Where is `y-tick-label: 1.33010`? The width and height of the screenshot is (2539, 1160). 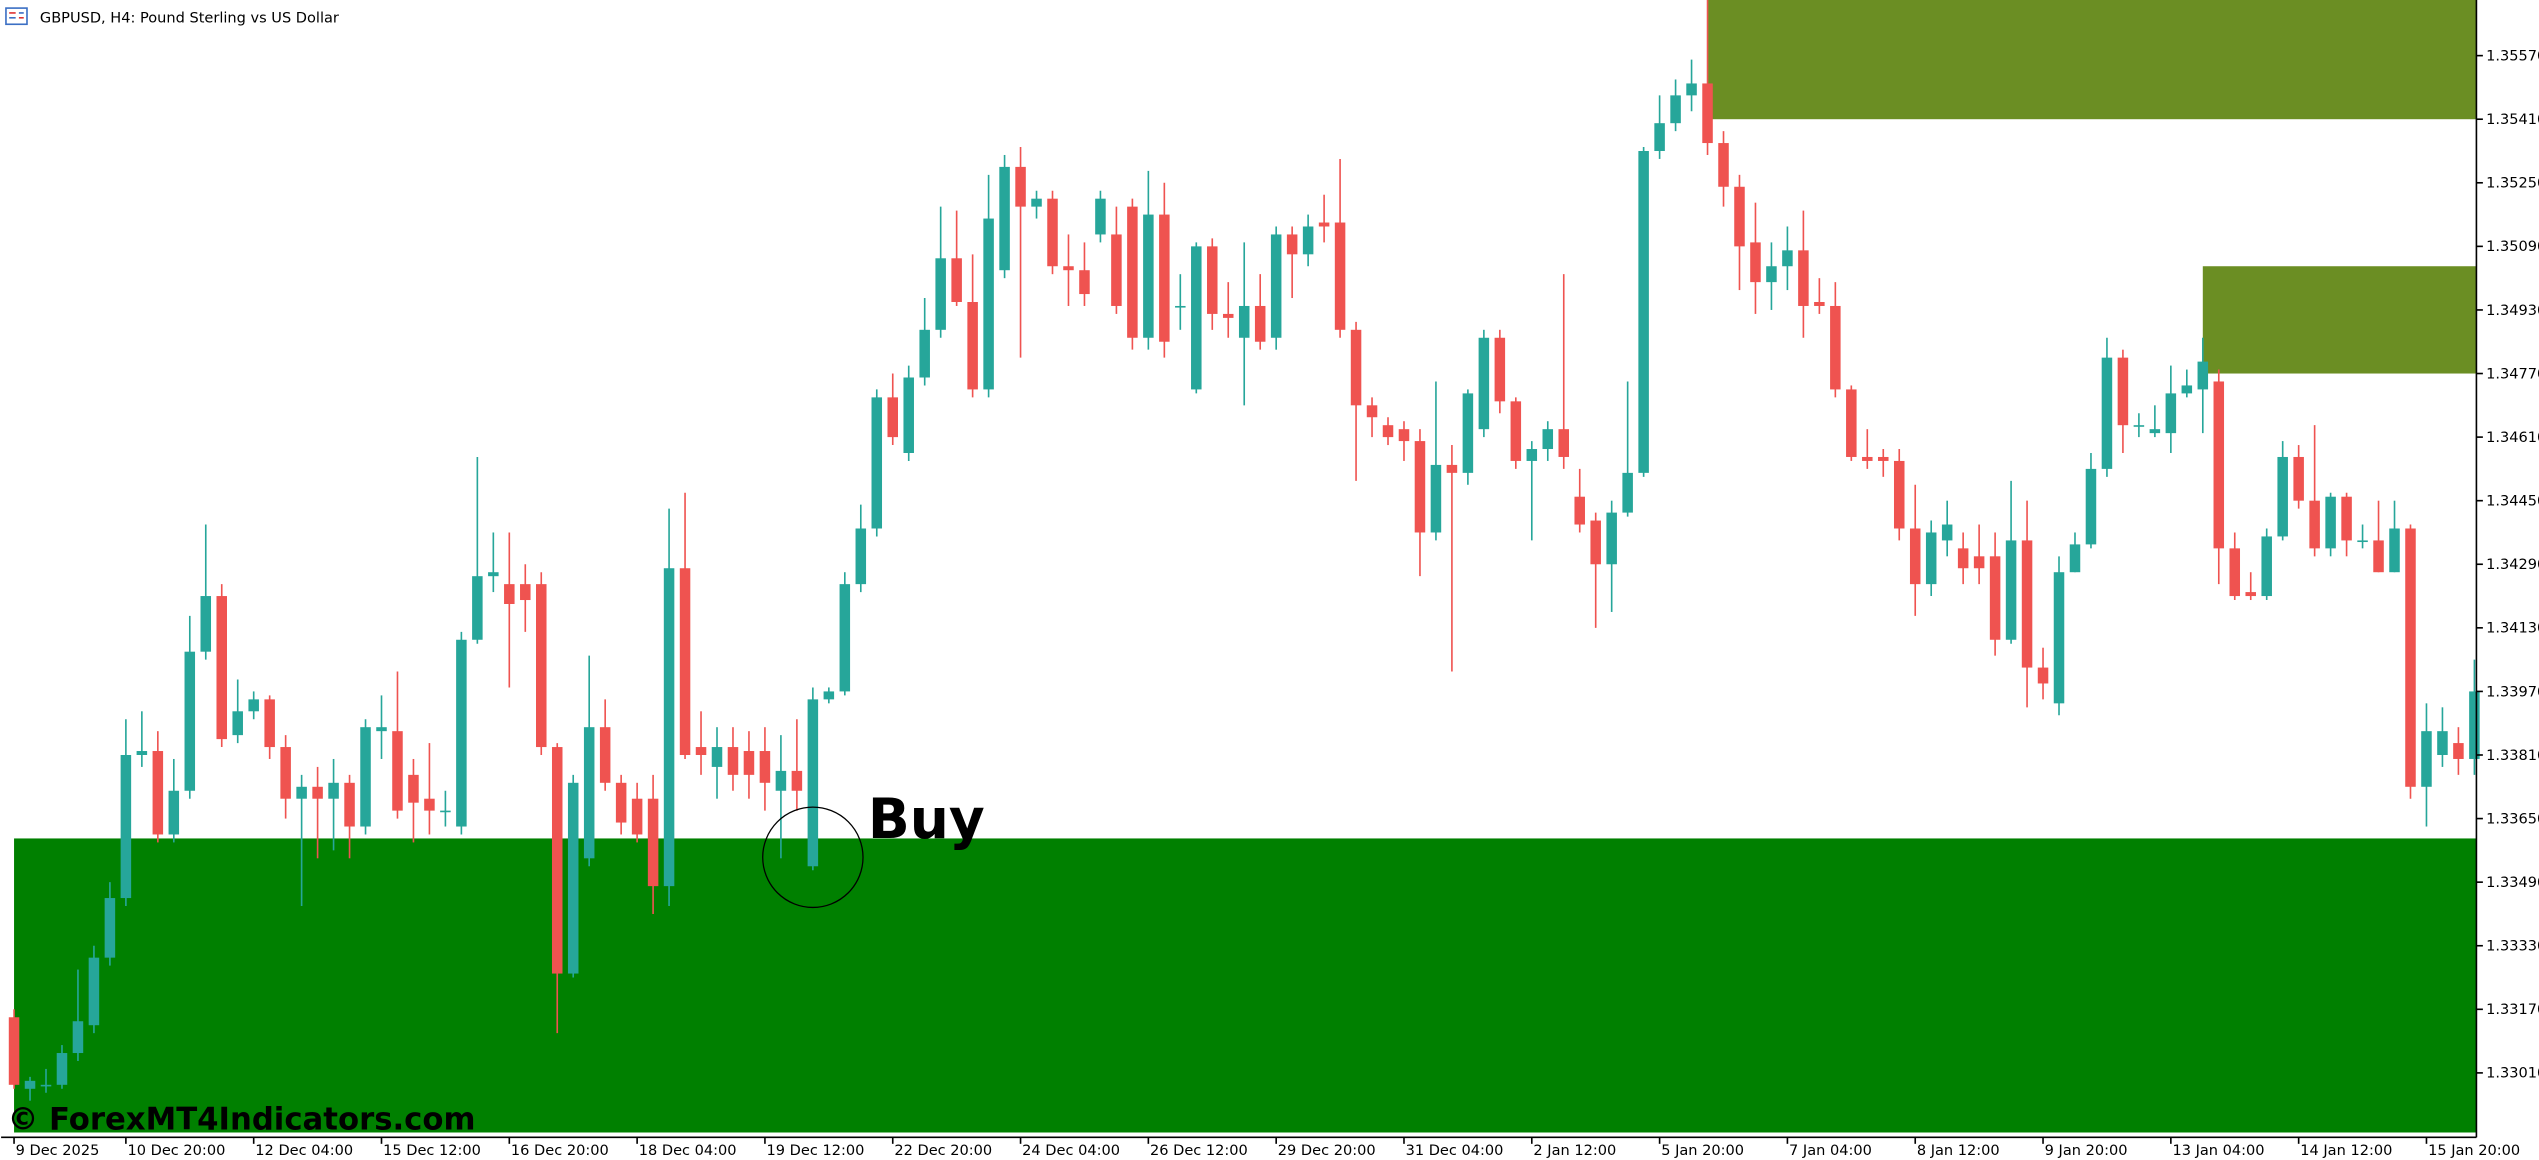
y-tick-label: 1.33010 is located at coordinates (2512, 1073).